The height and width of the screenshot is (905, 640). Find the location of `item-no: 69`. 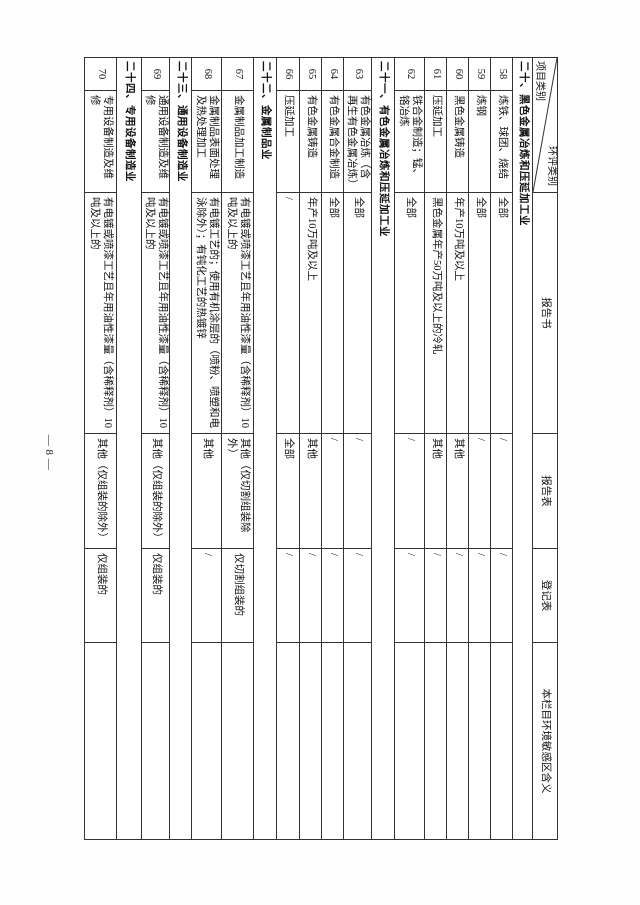

item-no: 69 is located at coordinates (155, 74).